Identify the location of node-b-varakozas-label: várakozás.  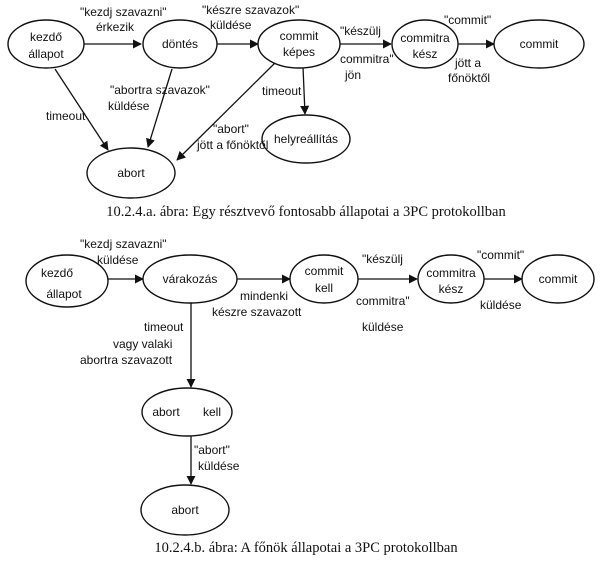
(190, 279).